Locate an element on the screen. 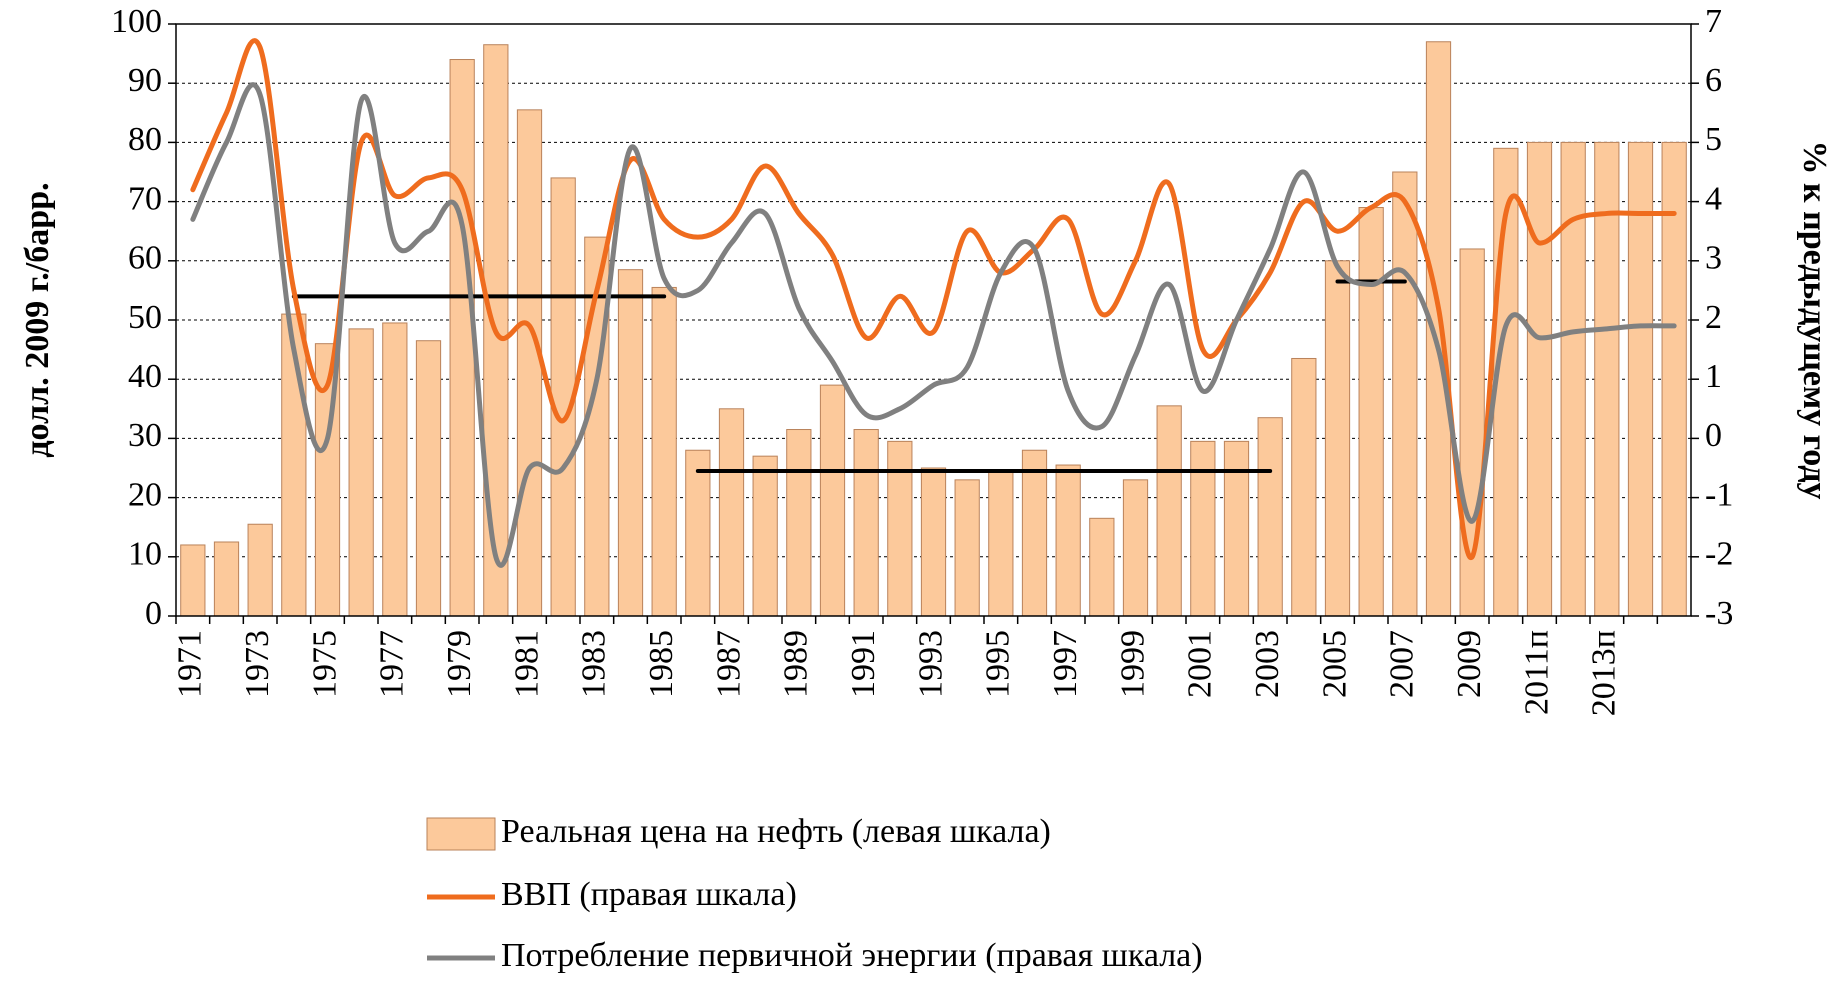 Image resolution: width=1841 pixels, height=984 pixels. legend-label: ВВП (правая шкала) is located at coordinates (649, 894).